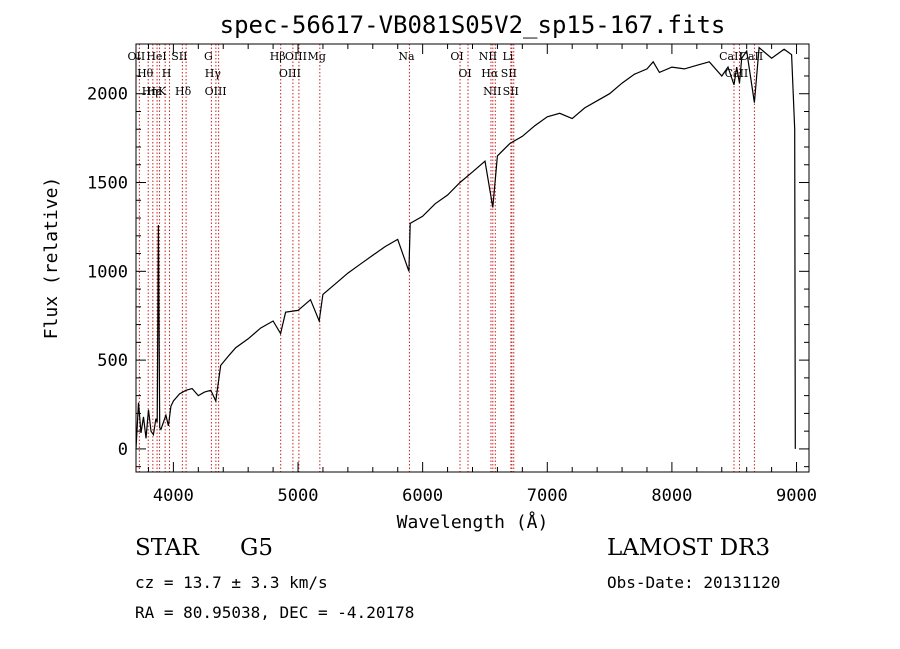 The height and width of the screenshot is (649, 900). I want to click on object-class: STAR, so click(167, 548).